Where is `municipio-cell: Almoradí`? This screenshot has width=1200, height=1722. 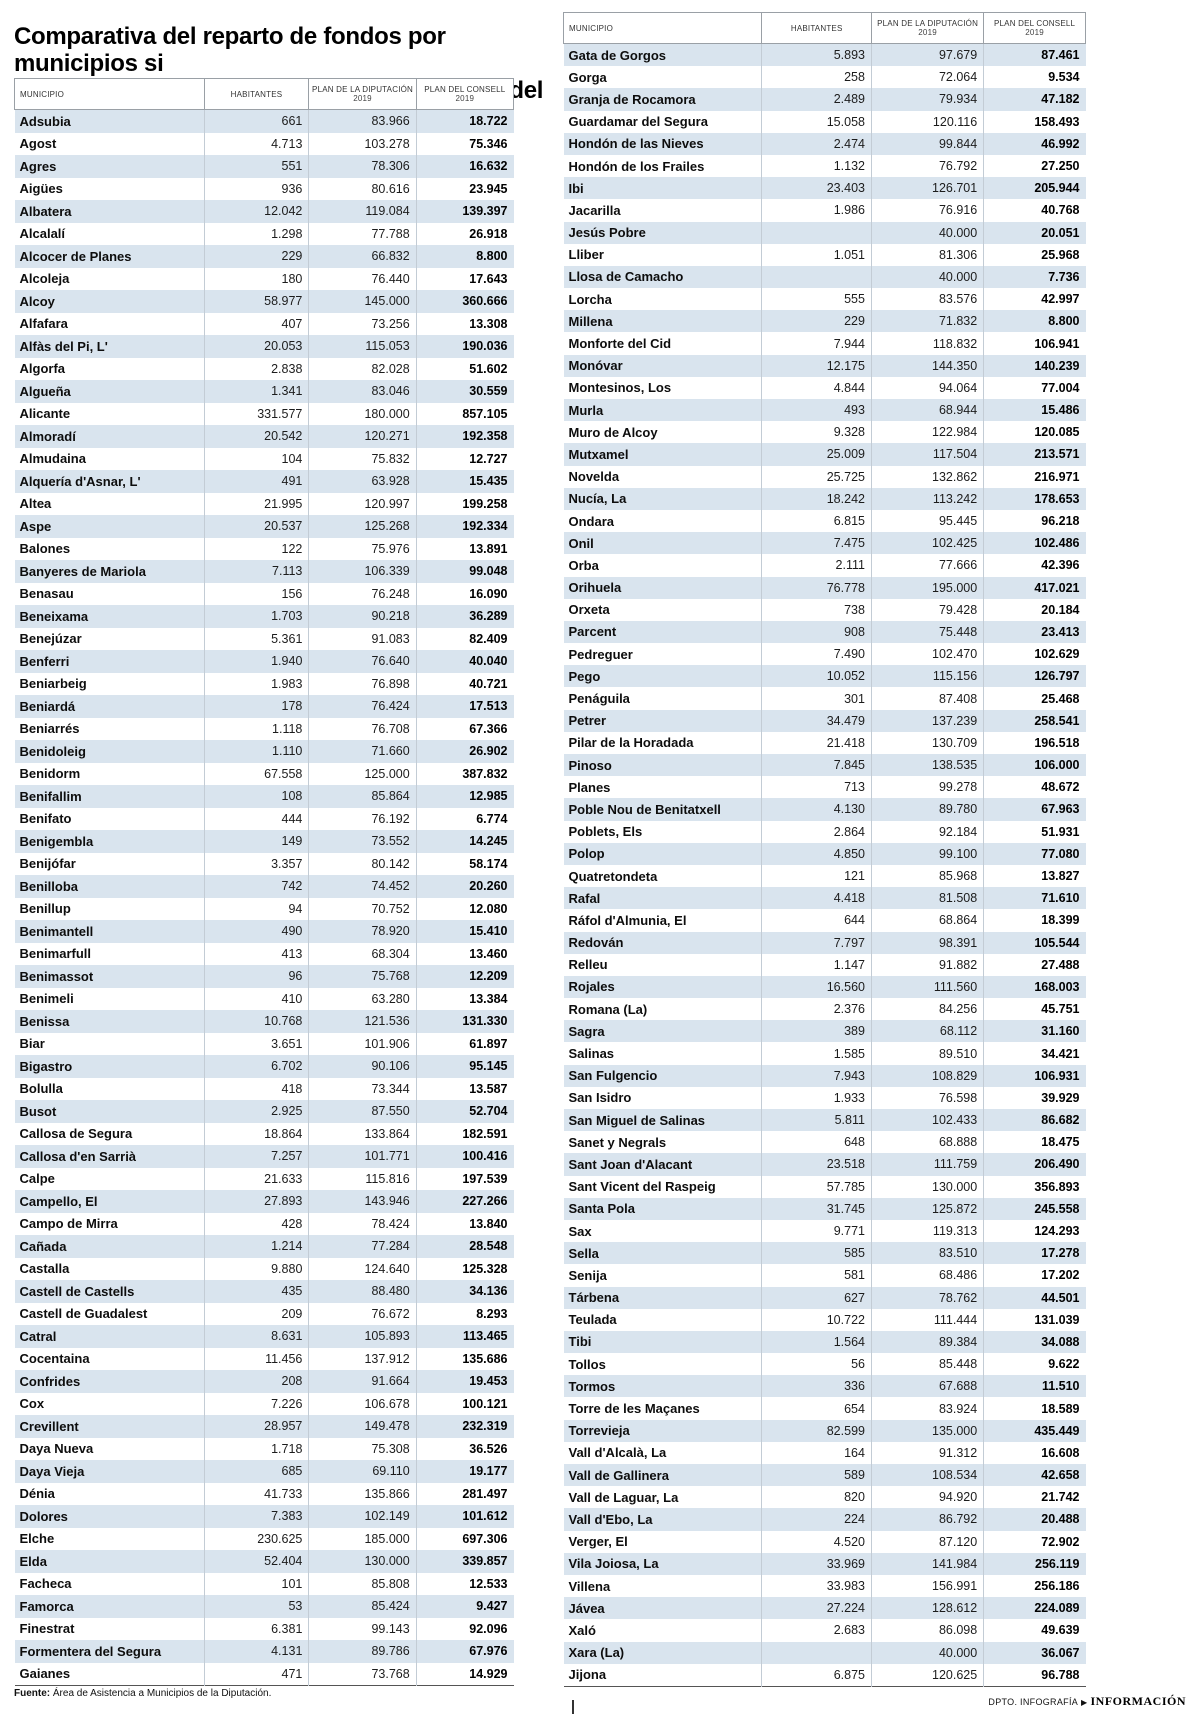 municipio-cell: Almoradí is located at coordinates (109, 436).